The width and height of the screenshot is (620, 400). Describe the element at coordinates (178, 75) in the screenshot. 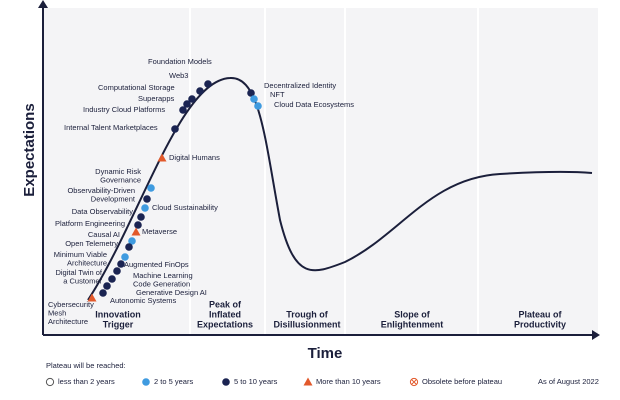

I see `technology-label: Web3` at that location.